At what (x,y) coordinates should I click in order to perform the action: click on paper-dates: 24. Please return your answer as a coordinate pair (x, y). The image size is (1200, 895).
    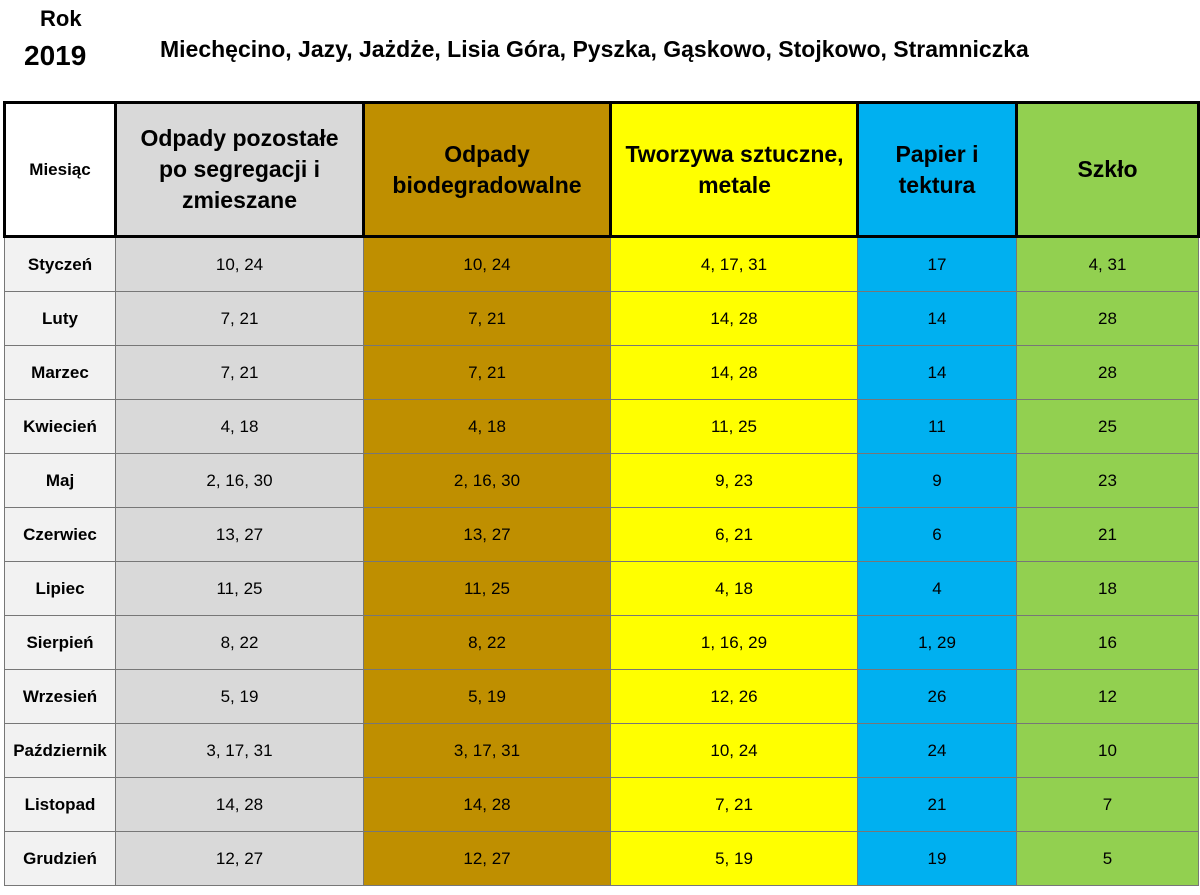
    Looking at the image, I should click on (937, 750).